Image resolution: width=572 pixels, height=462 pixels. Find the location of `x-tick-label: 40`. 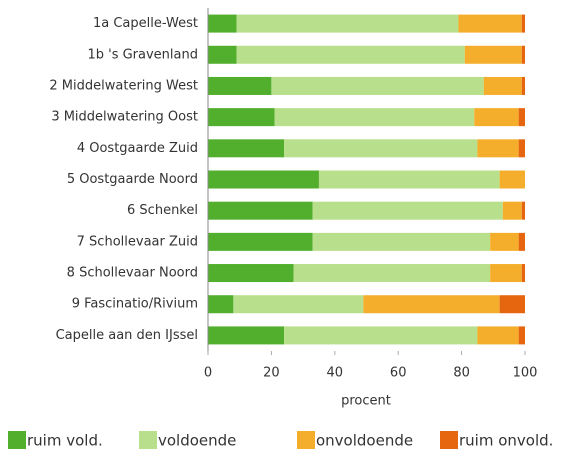

x-tick-label: 40 is located at coordinates (335, 373).